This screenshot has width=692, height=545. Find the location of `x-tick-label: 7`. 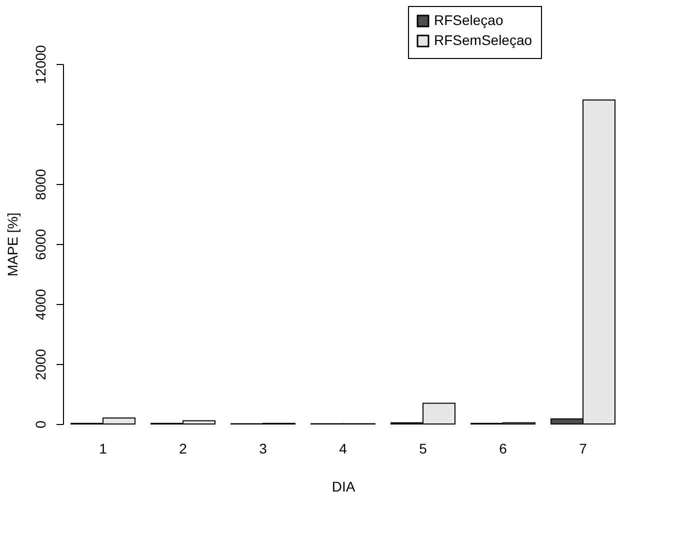

x-tick-label: 7 is located at coordinates (583, 448).